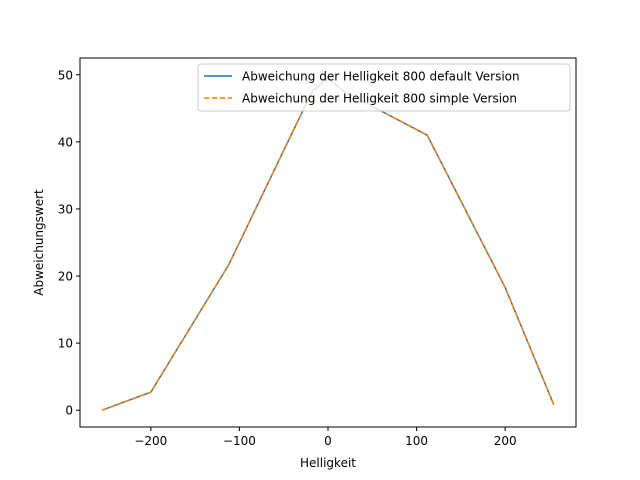 The height and width of the screenshot is (480, 640). What do you see at coordinates (328, 441) in the screenshot?
I see `x-tick-label: 0` at bounding box center [328, 441].